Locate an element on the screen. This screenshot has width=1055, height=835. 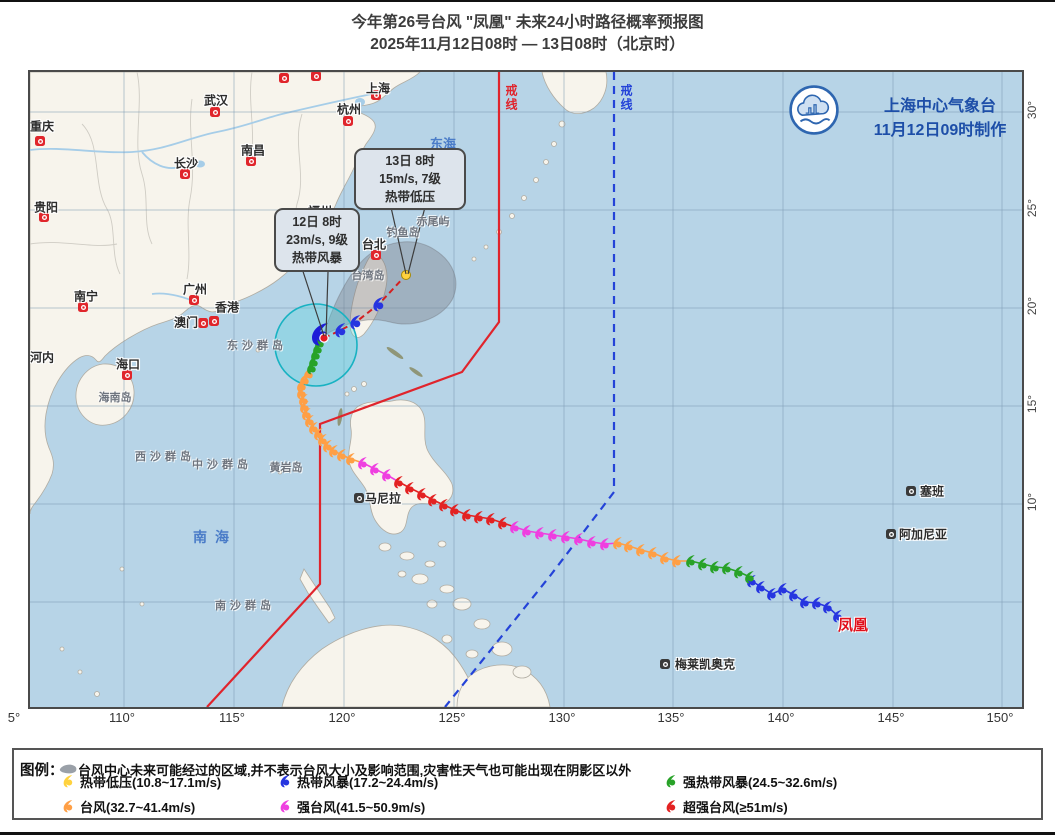
lon-tick-label: 135° is located at coordinates (671, 717).